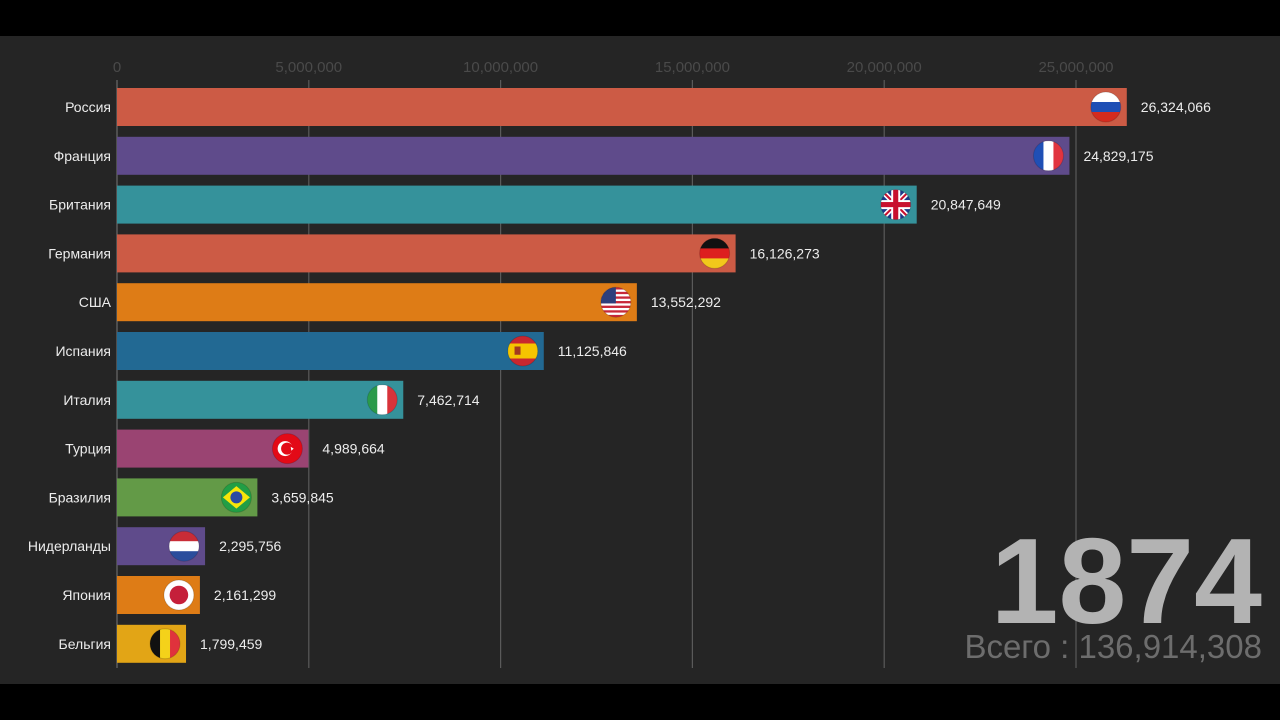  Describe the element at coordinates (95, 302) in the screenshot. I see `category-label: США` at that location.